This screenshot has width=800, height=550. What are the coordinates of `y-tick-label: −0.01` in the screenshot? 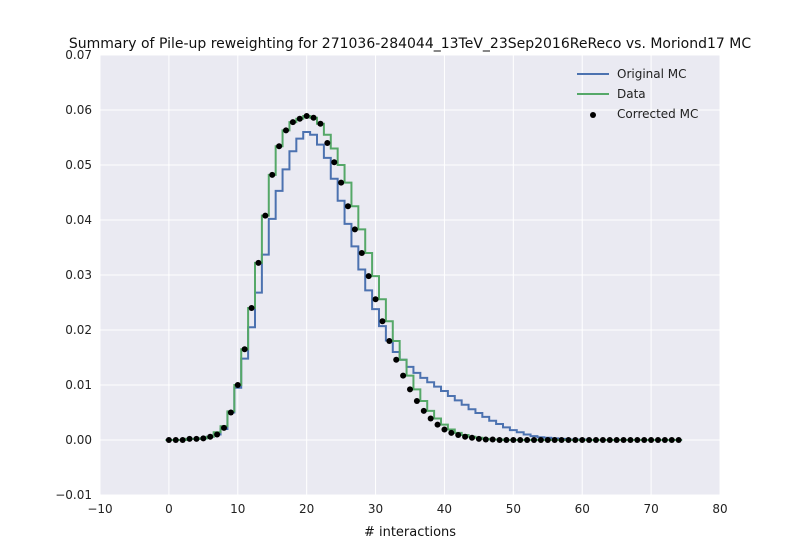 It's located at (73, 495).